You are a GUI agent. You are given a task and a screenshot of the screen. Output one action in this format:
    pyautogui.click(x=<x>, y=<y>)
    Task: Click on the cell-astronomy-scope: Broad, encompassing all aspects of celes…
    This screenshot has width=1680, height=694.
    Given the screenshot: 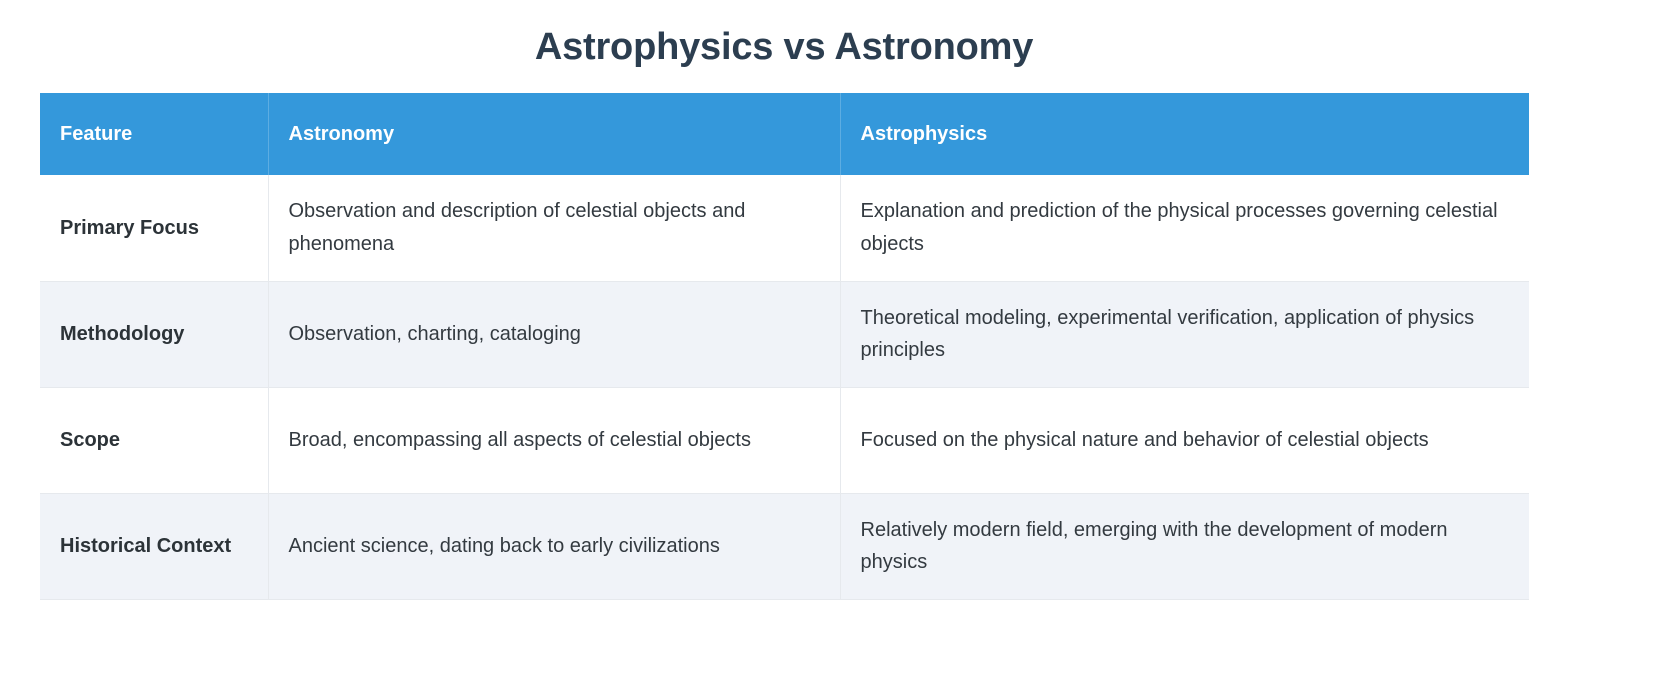 What is the action you would take?
    pyautogui.click(x=554, y=440)
    